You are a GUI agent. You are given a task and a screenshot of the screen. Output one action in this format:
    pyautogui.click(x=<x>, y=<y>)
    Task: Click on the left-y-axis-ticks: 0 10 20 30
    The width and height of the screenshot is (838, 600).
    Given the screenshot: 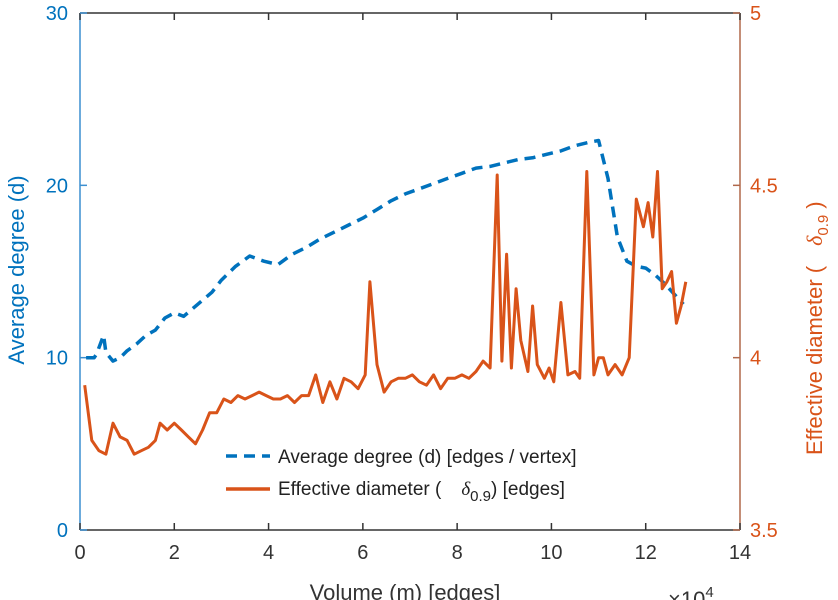 What is the action you would take?
    pyautogui.click(x=66, y=272)
    